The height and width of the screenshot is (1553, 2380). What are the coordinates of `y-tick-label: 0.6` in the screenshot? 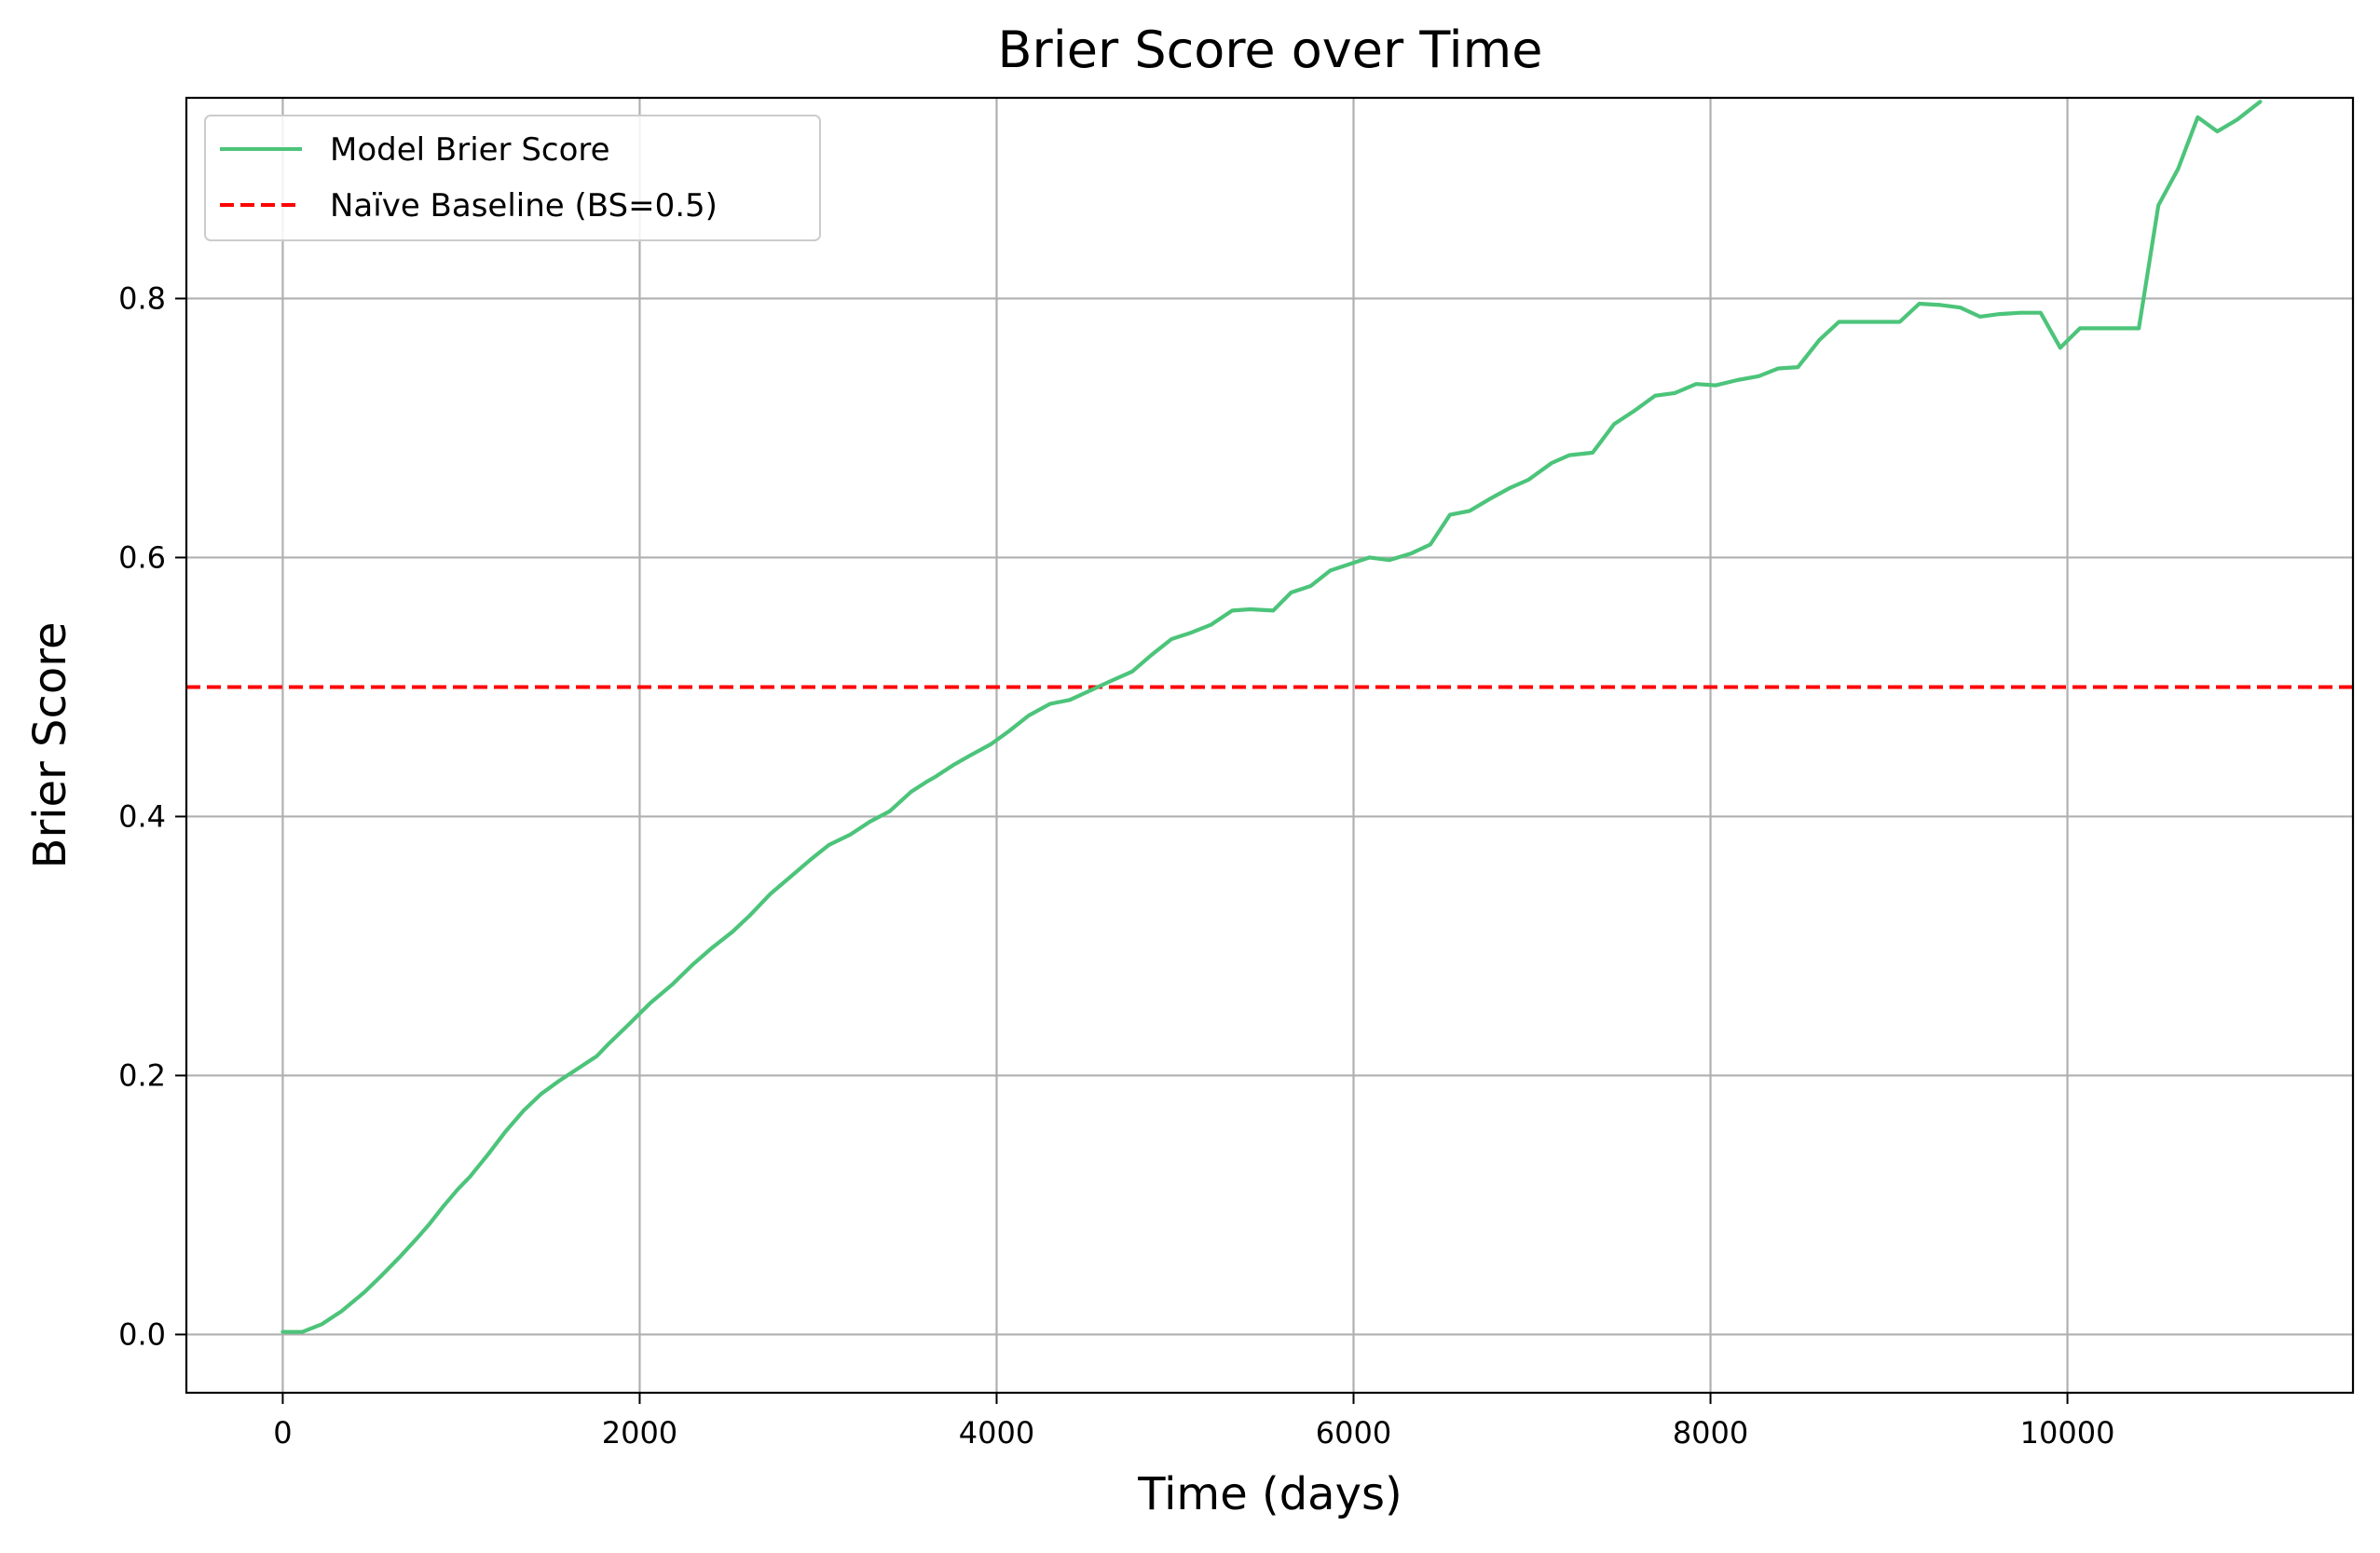 It's located at (142, 557).